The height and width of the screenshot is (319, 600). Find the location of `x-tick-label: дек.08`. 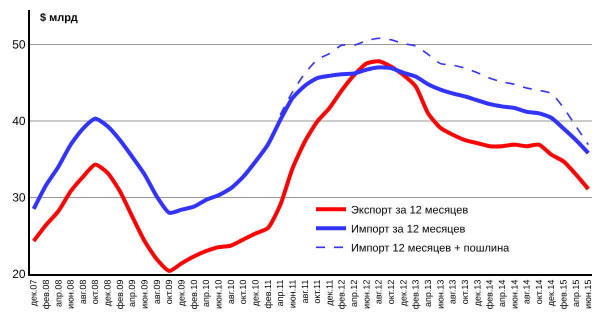

x-tick-label: дек.08 is located at coordinates (107, 293).